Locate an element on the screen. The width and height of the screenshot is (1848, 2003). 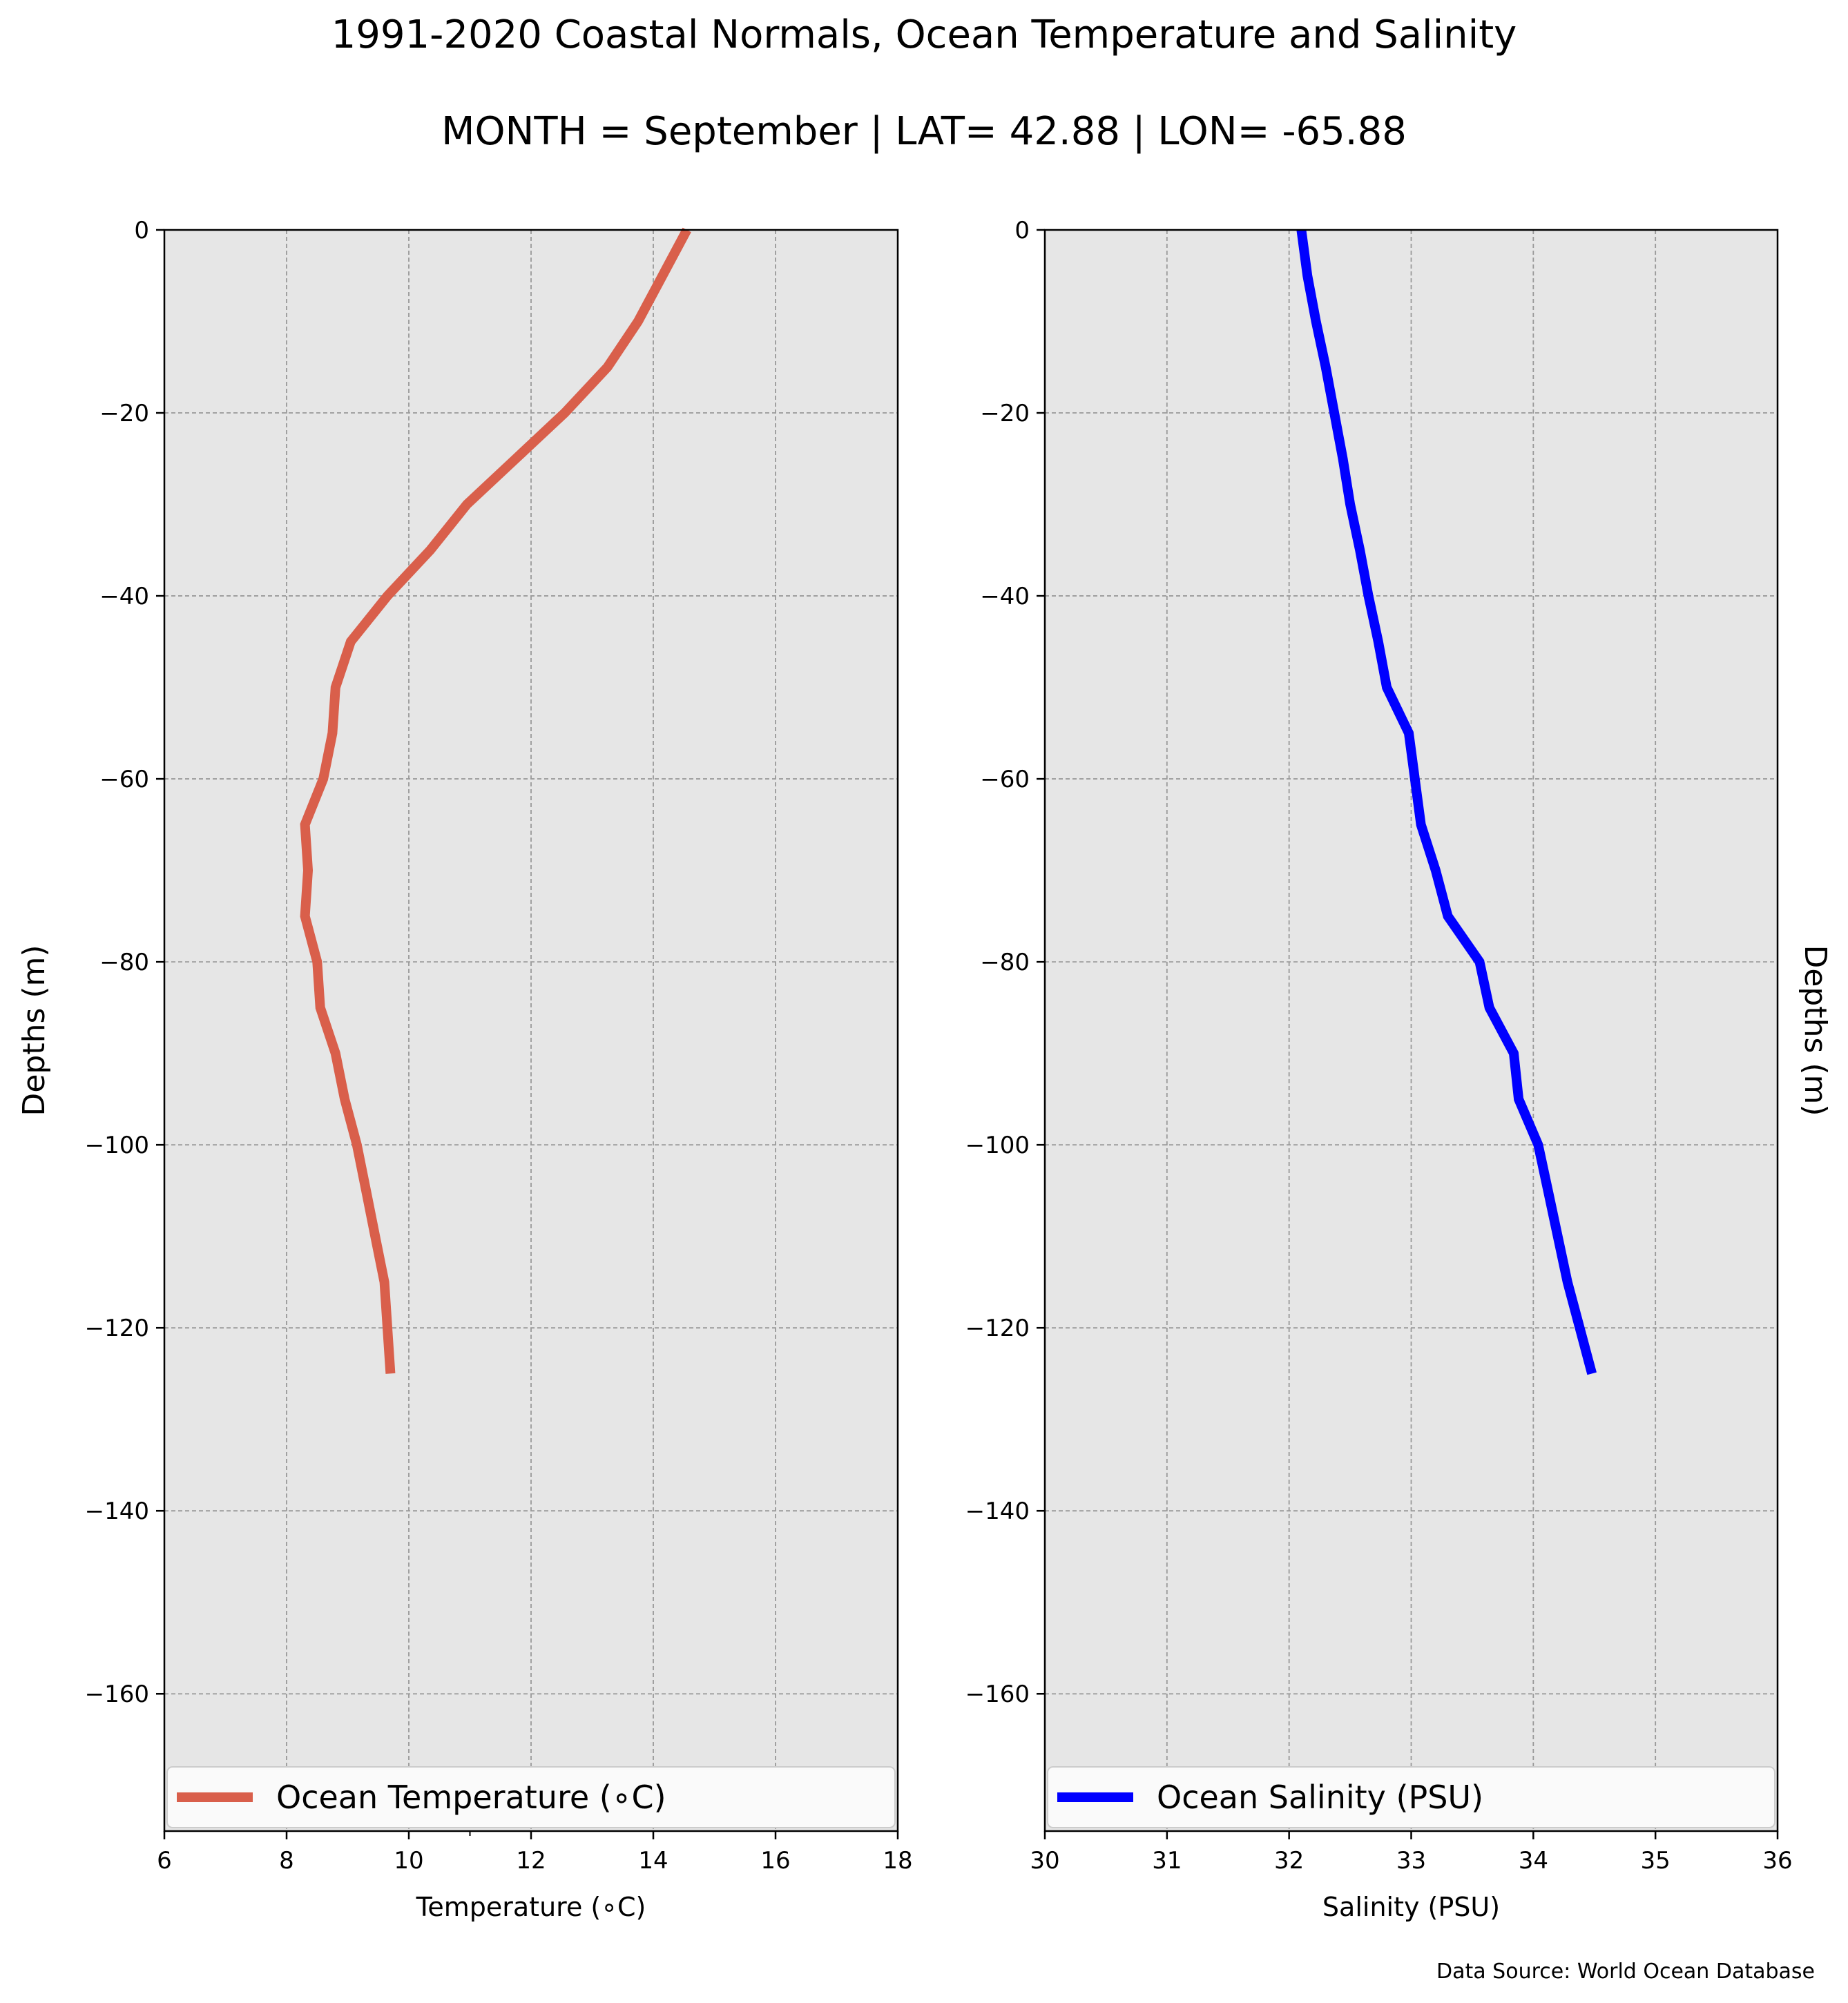
salinity-x-axis-label: Salinity (PSU) is located at coordinates (1411, 1907).